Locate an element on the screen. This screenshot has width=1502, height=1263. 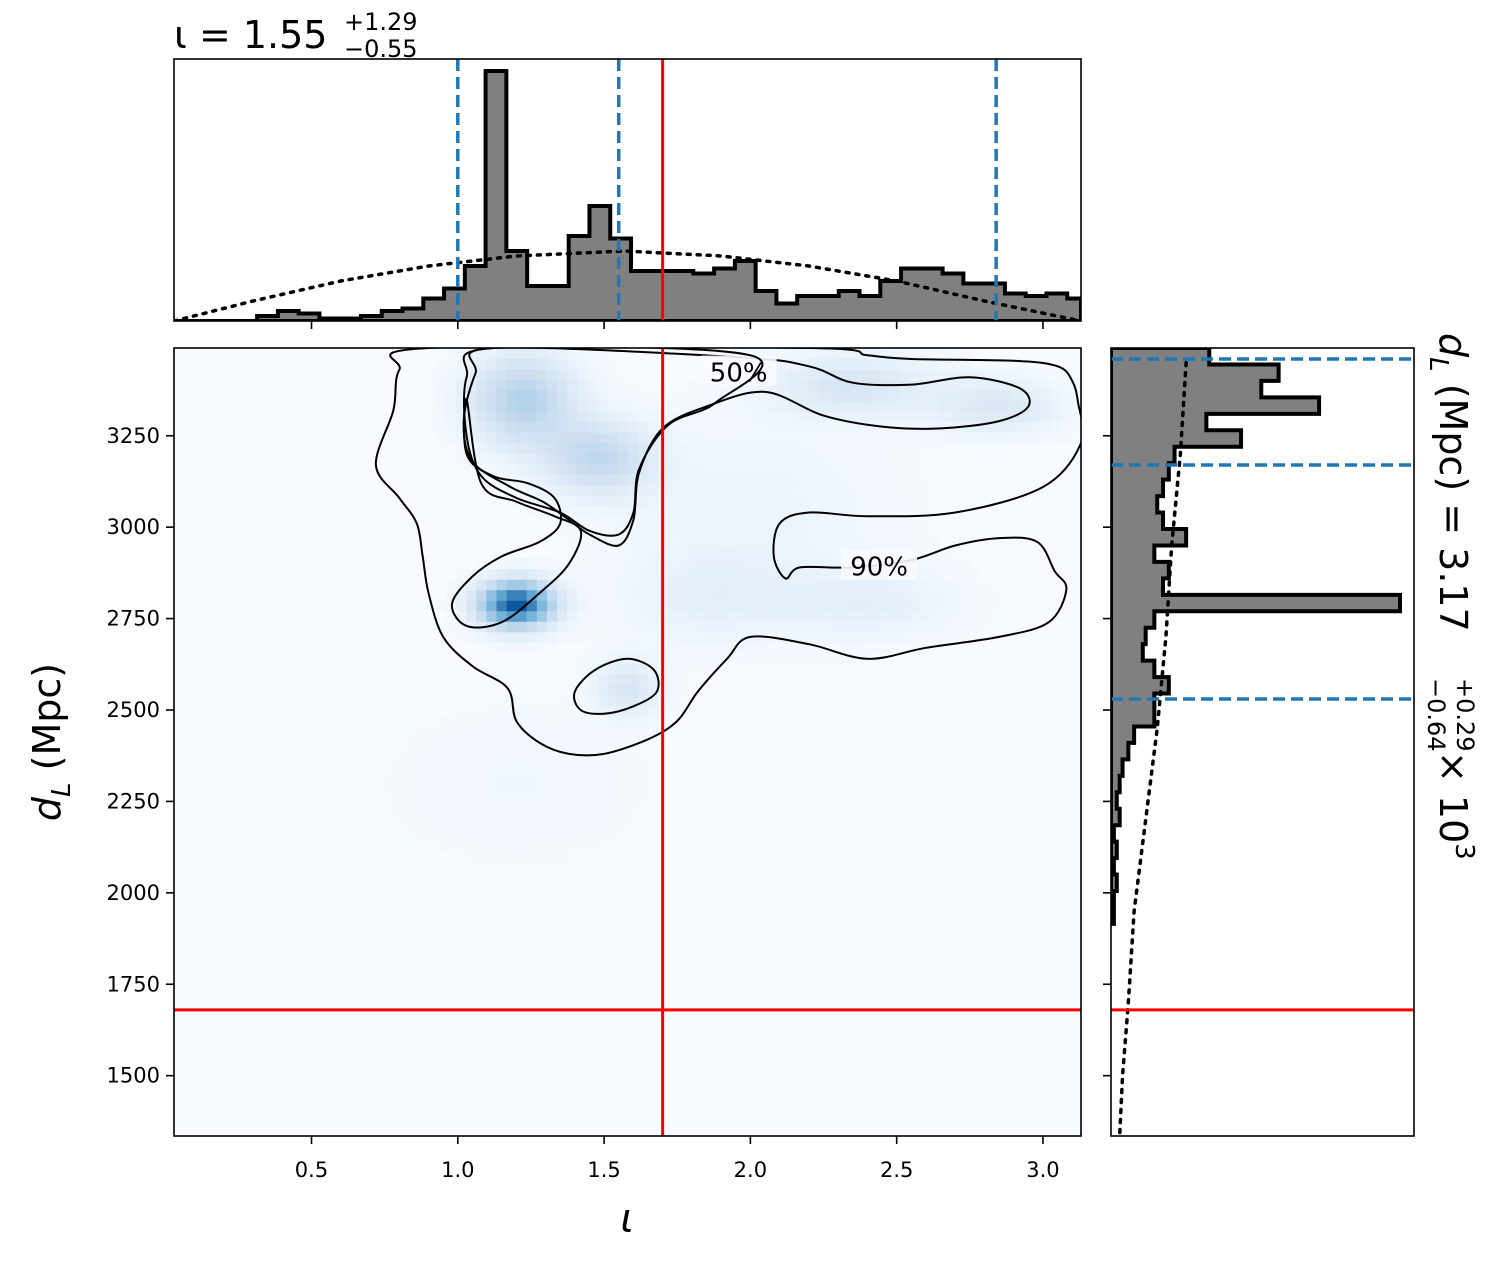
dL-title-minus-error: −0.64 is located at coordinates (1436, 715).